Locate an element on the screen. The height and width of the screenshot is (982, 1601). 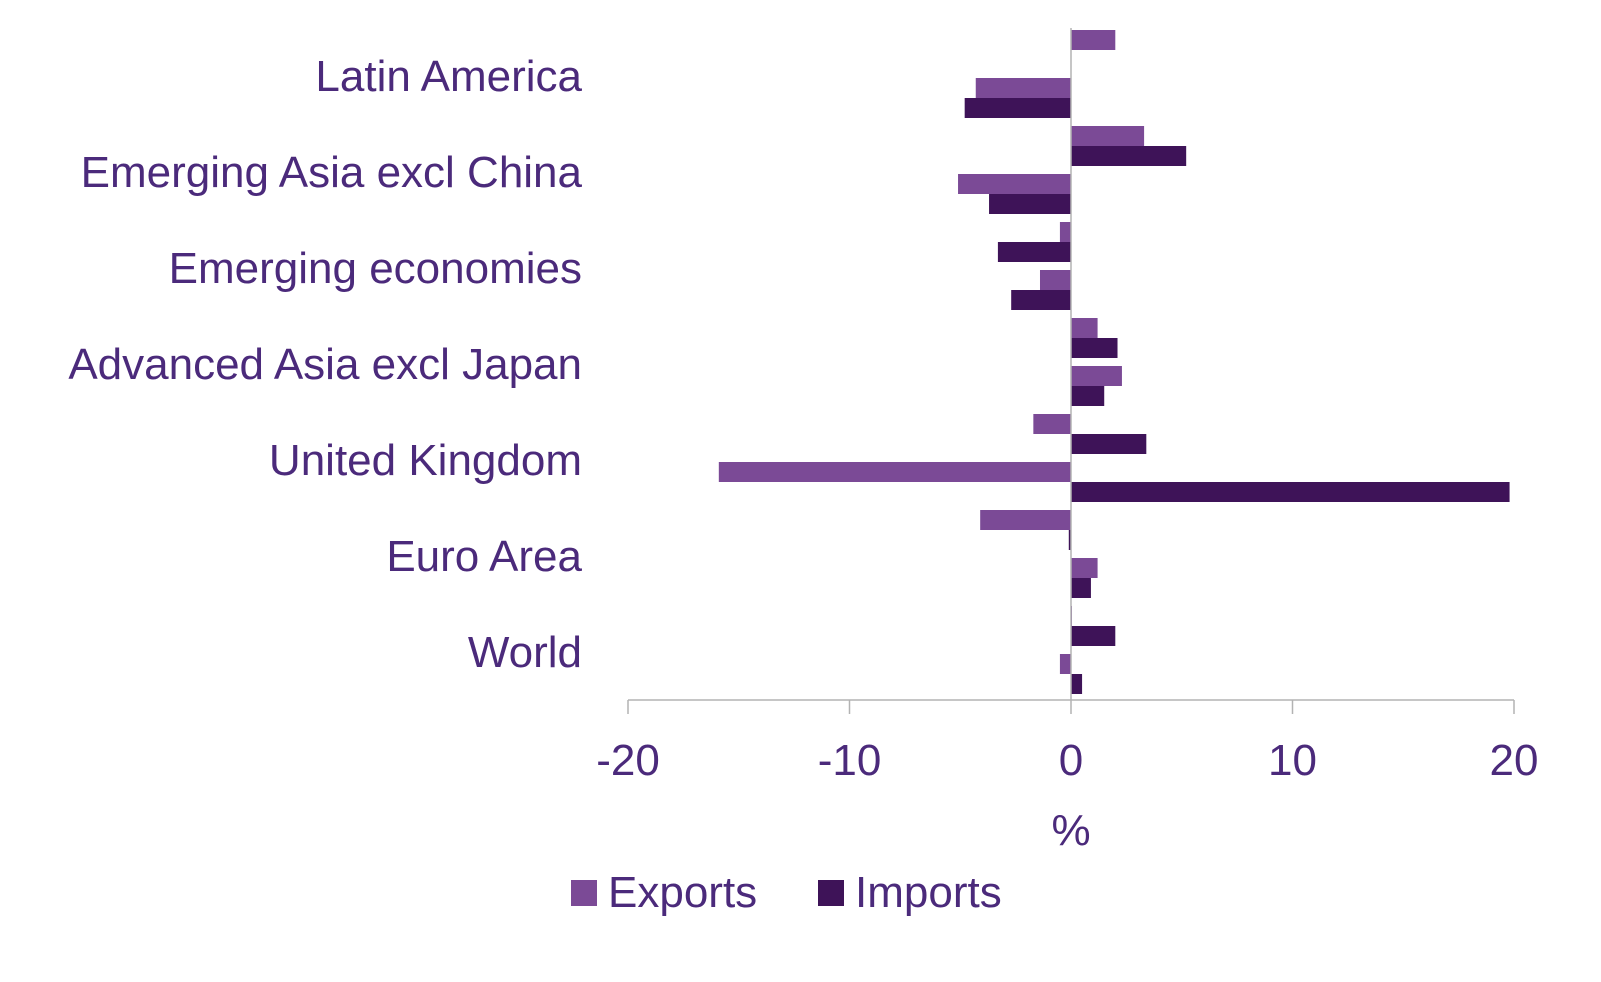
category-label: Emerging Asia excl China is located at coordinates (332, 172).